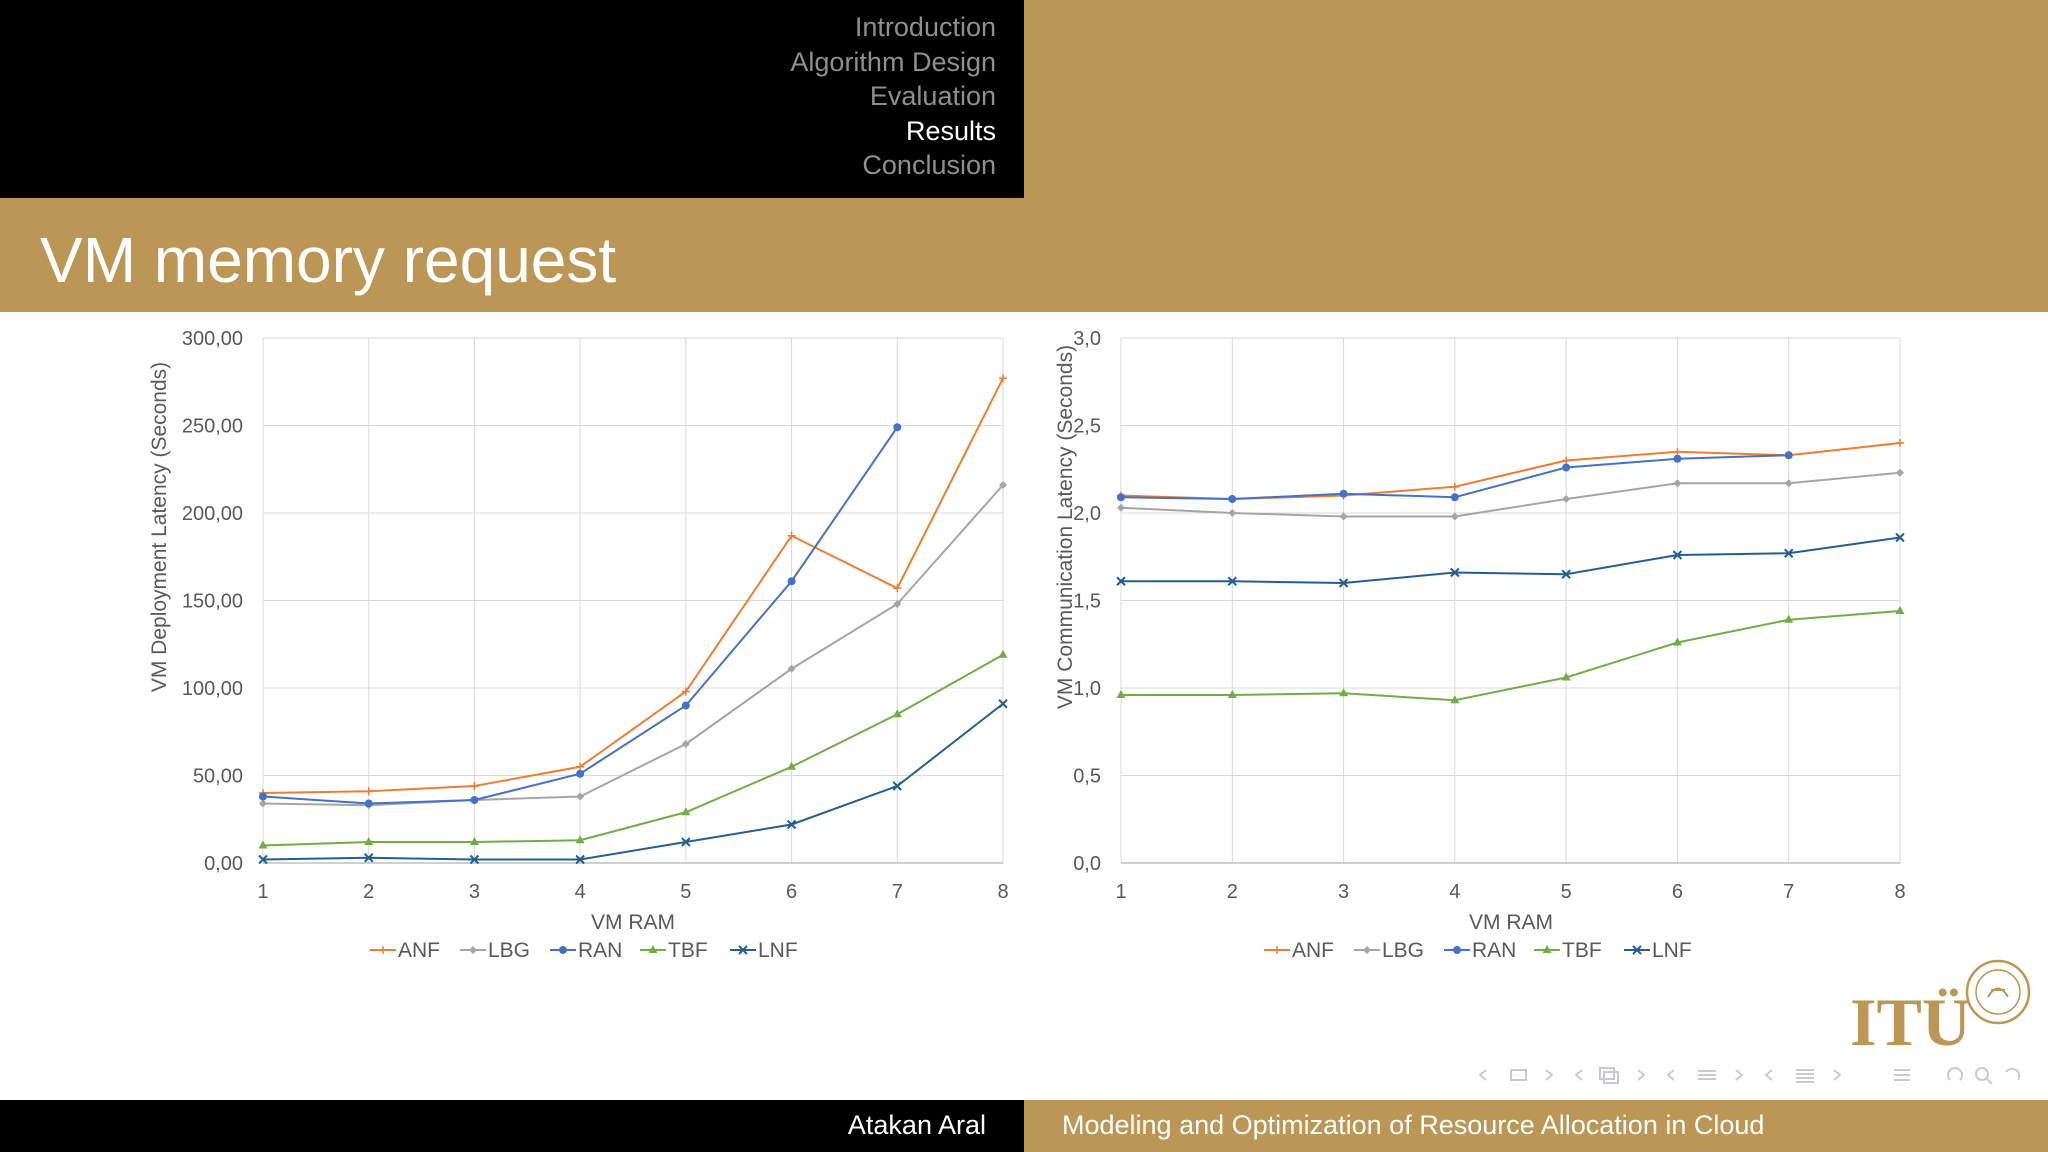 Image resolution: width=2048 pixels, height=1152 pixels. I want to click on x-tick-label: 6, so click(791, 892).